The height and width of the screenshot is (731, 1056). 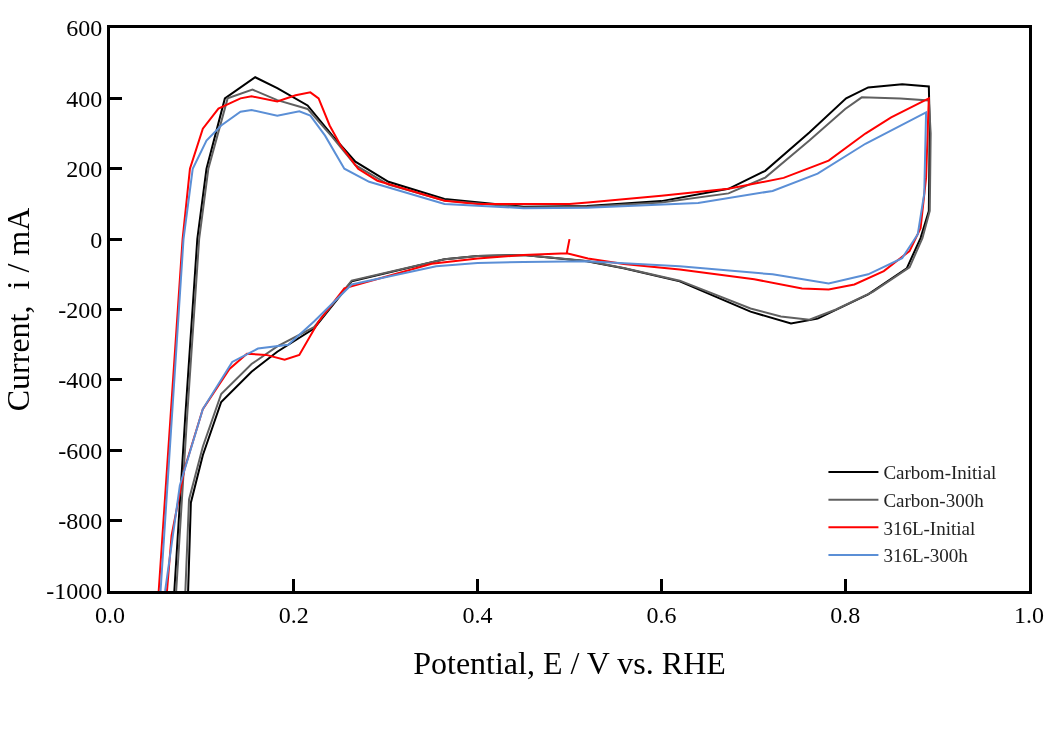 I want to click on x-axis-title: Potential, E / V vs. RHE, so click(x=569, y=662).